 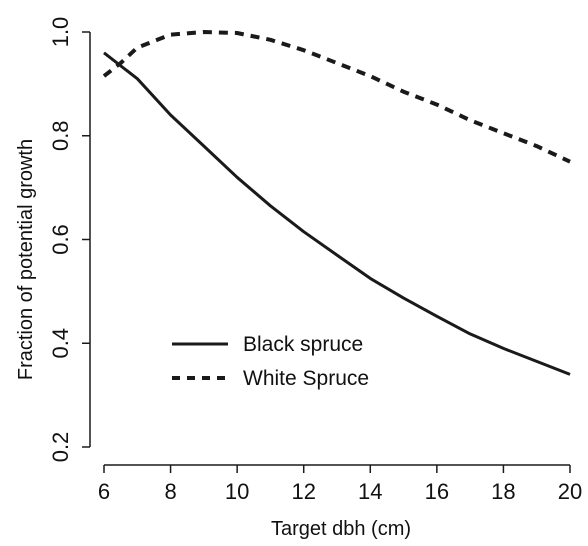 What do you see at coordinates (437, 491) in the screenshot?
I see `x-tick-label: 16` at bounding box center [437, 491].